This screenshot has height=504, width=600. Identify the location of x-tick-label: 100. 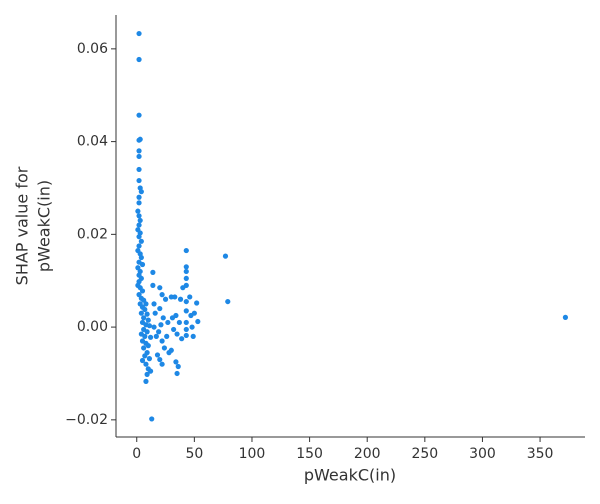
(252, 454).